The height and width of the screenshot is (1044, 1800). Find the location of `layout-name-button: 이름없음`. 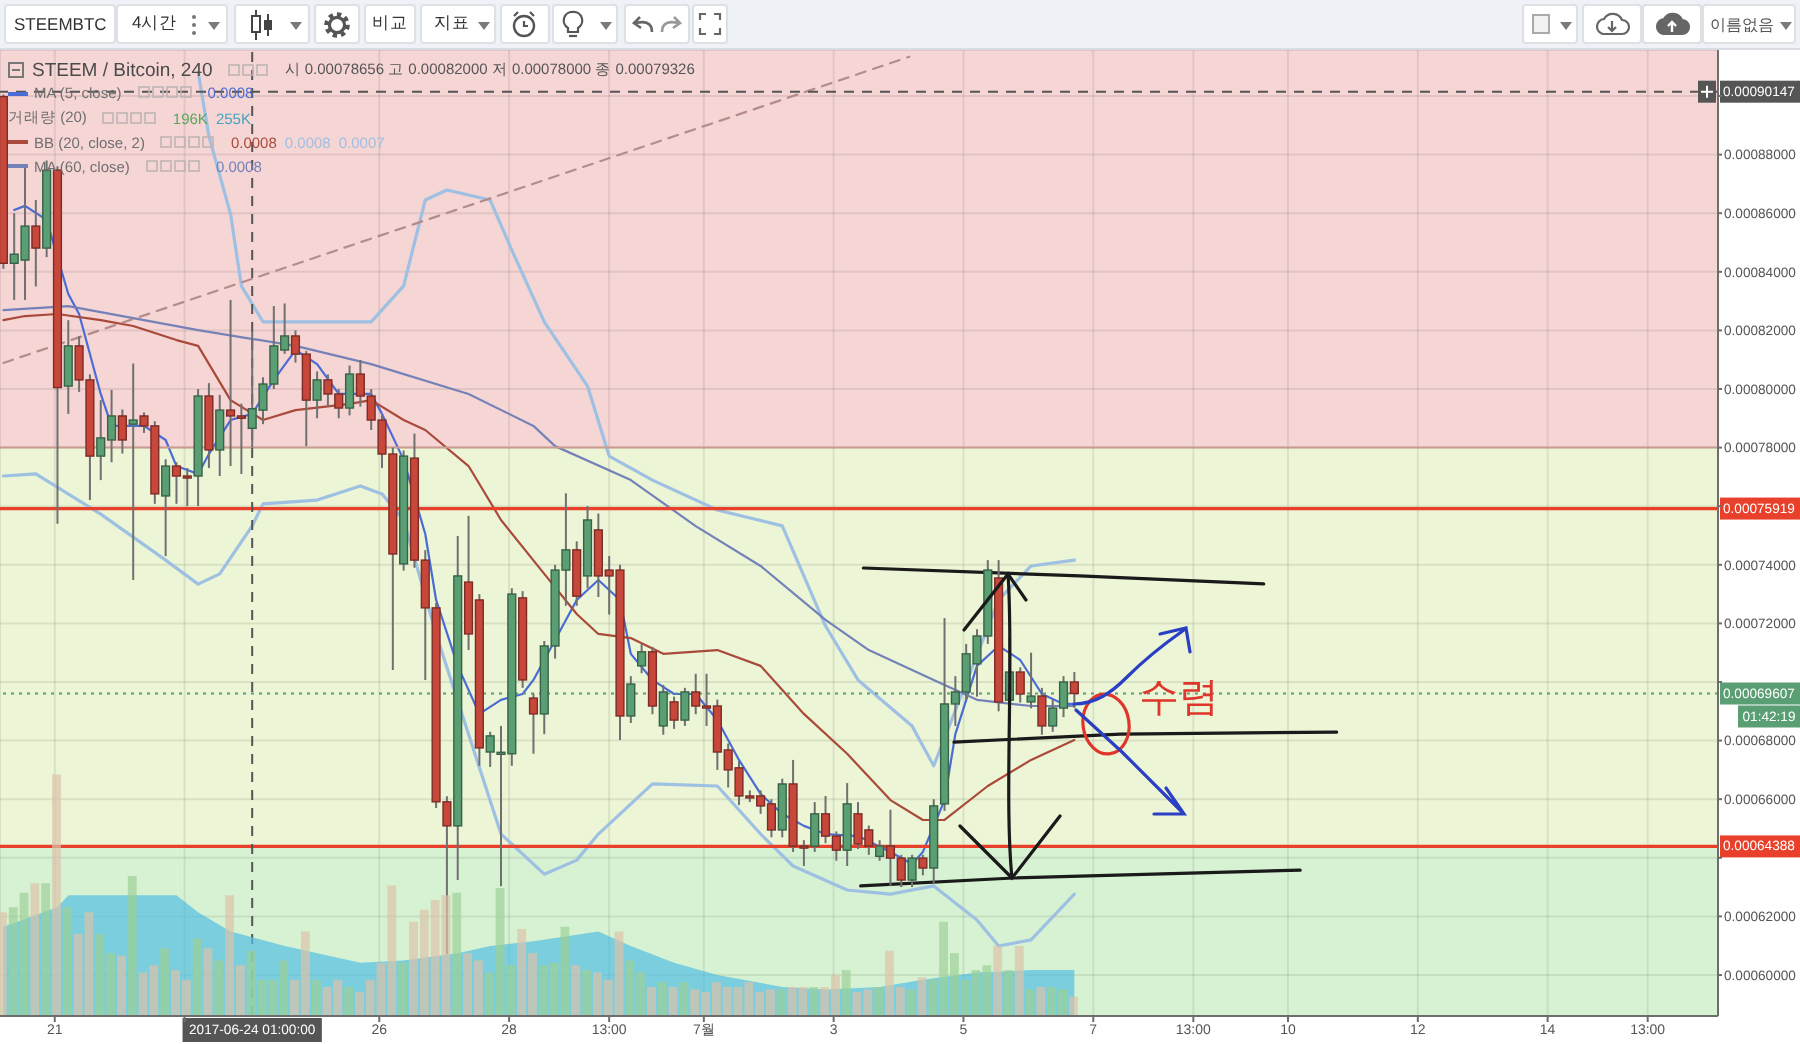

layout-name-button: 이름없음 is located at coordinates (1749, 24).